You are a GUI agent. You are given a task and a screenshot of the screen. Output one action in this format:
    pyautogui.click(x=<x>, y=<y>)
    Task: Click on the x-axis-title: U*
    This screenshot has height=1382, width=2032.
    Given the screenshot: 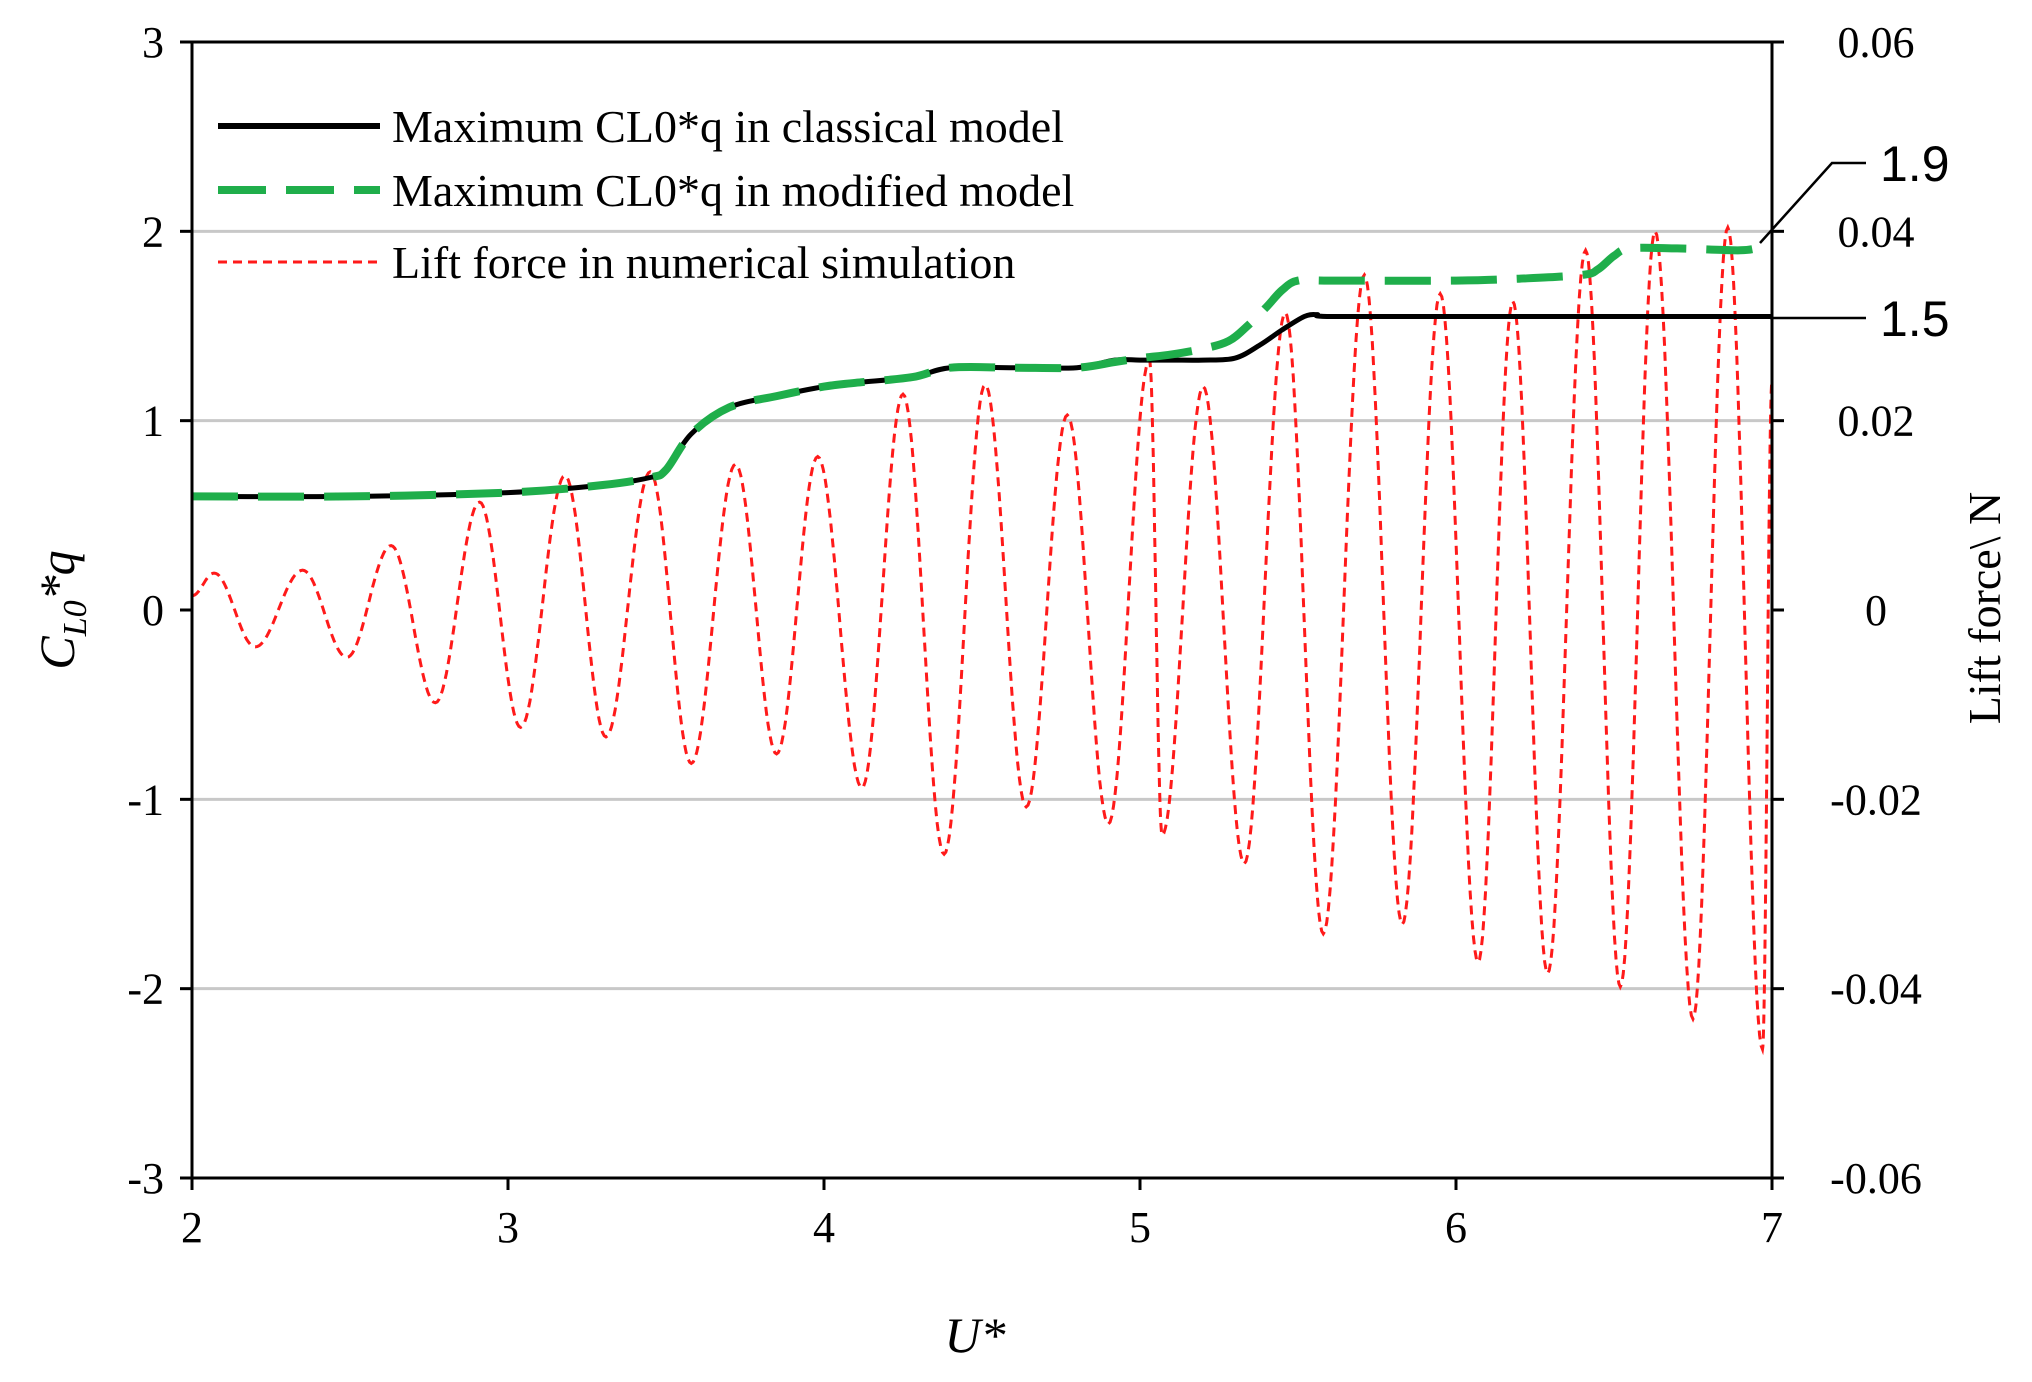 What is the action you would take?
    pyautogui.click(x=974, y=1335)
    